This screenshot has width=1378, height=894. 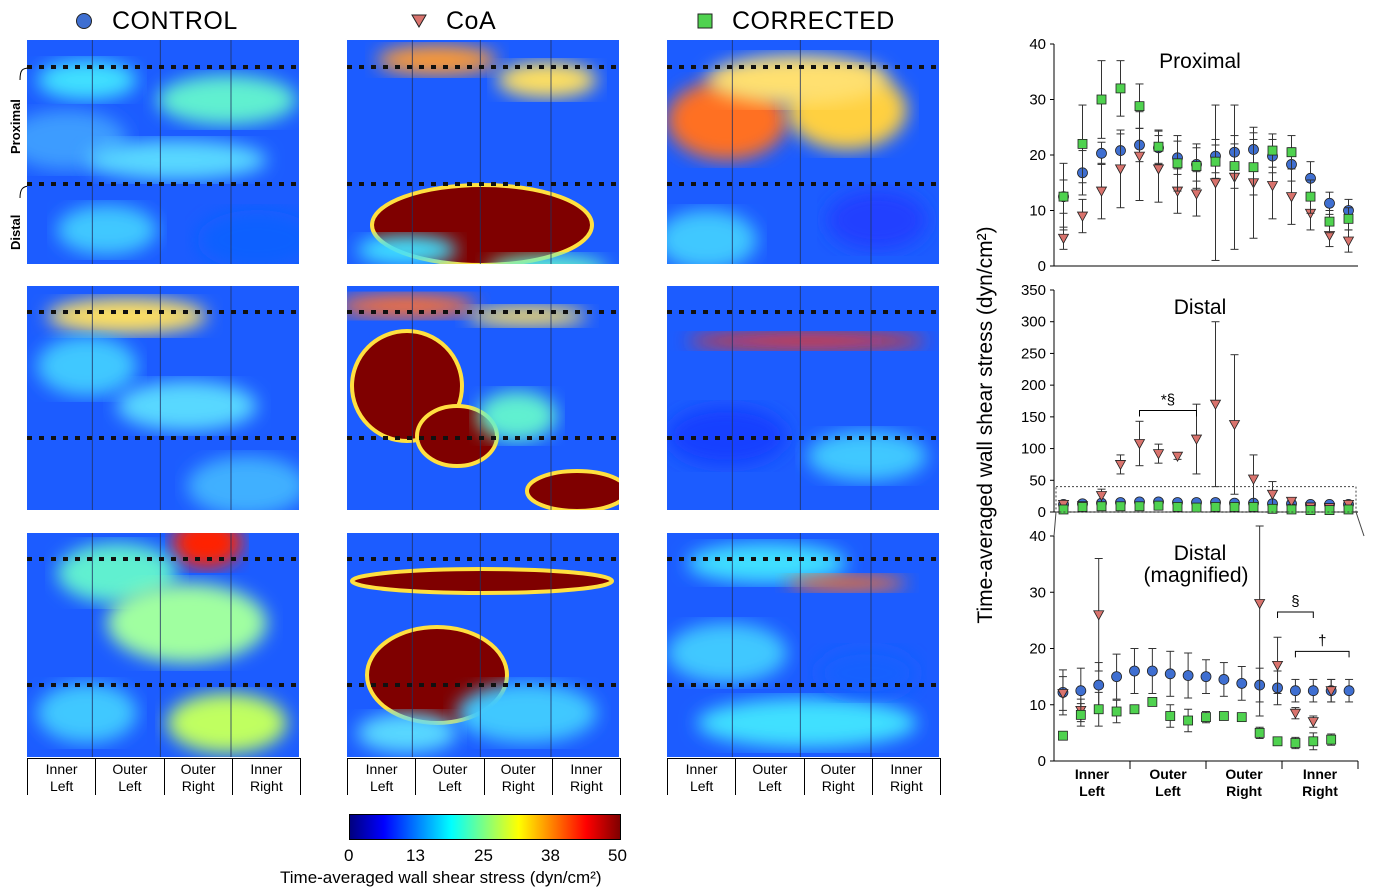 What do you see at coordinates (1042, 512) in the screenshot?
I see `y-tick-label: 0` at bounding box center [1042, 512].